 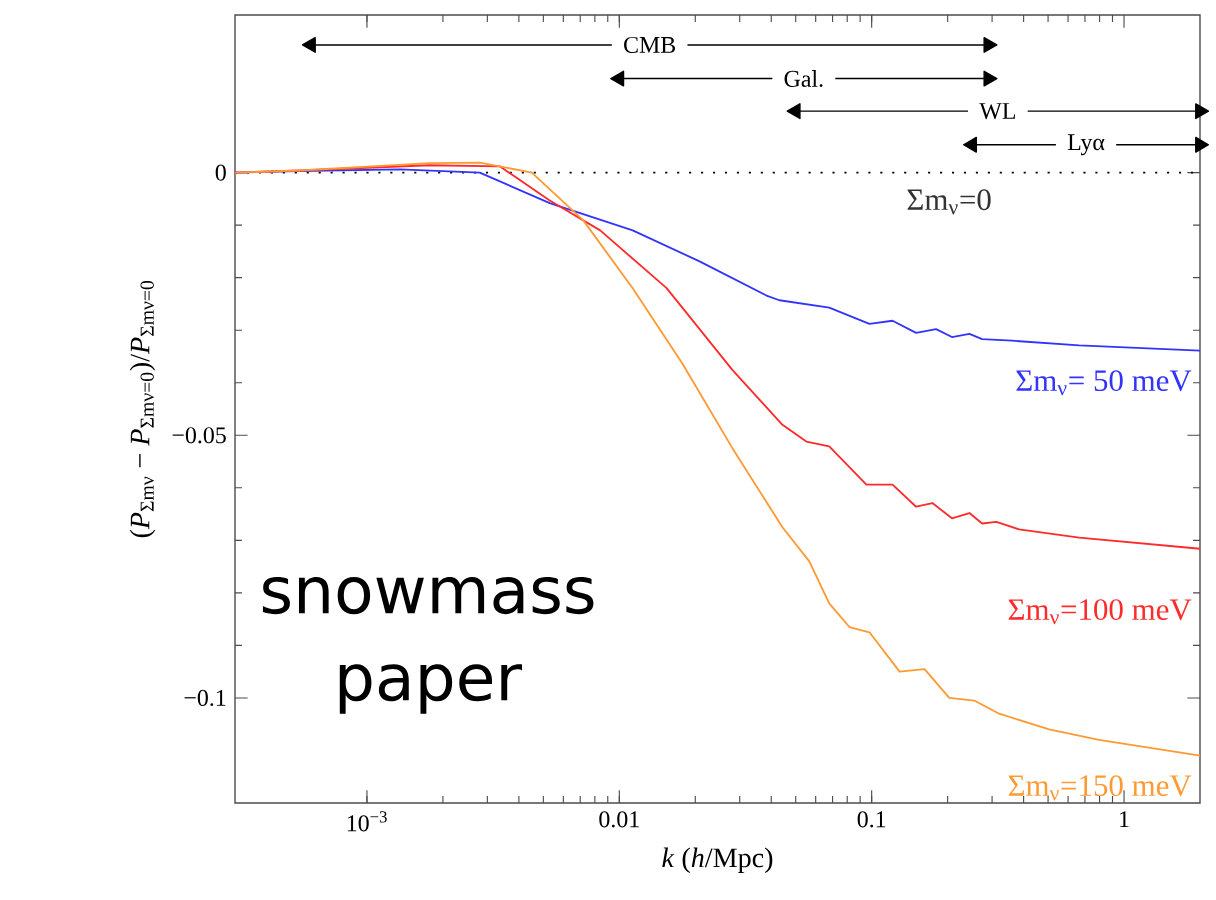 I want to click on x-tick-label: 10$^{−3}$, so click(x=367, y=821).